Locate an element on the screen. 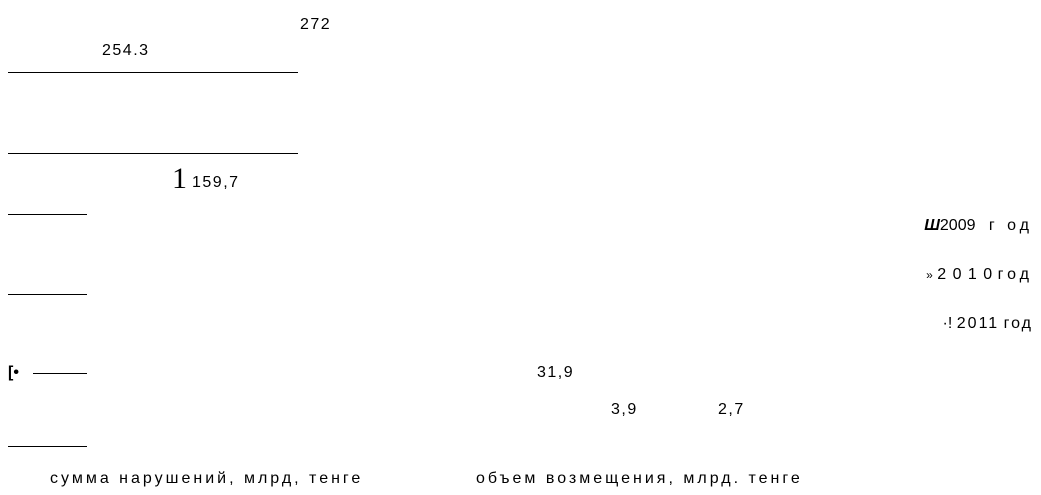 Image resolution: width=1041 pixels, height=495 pixels. data-label-31-9: 31,9 is located at coordinates (556, 372).